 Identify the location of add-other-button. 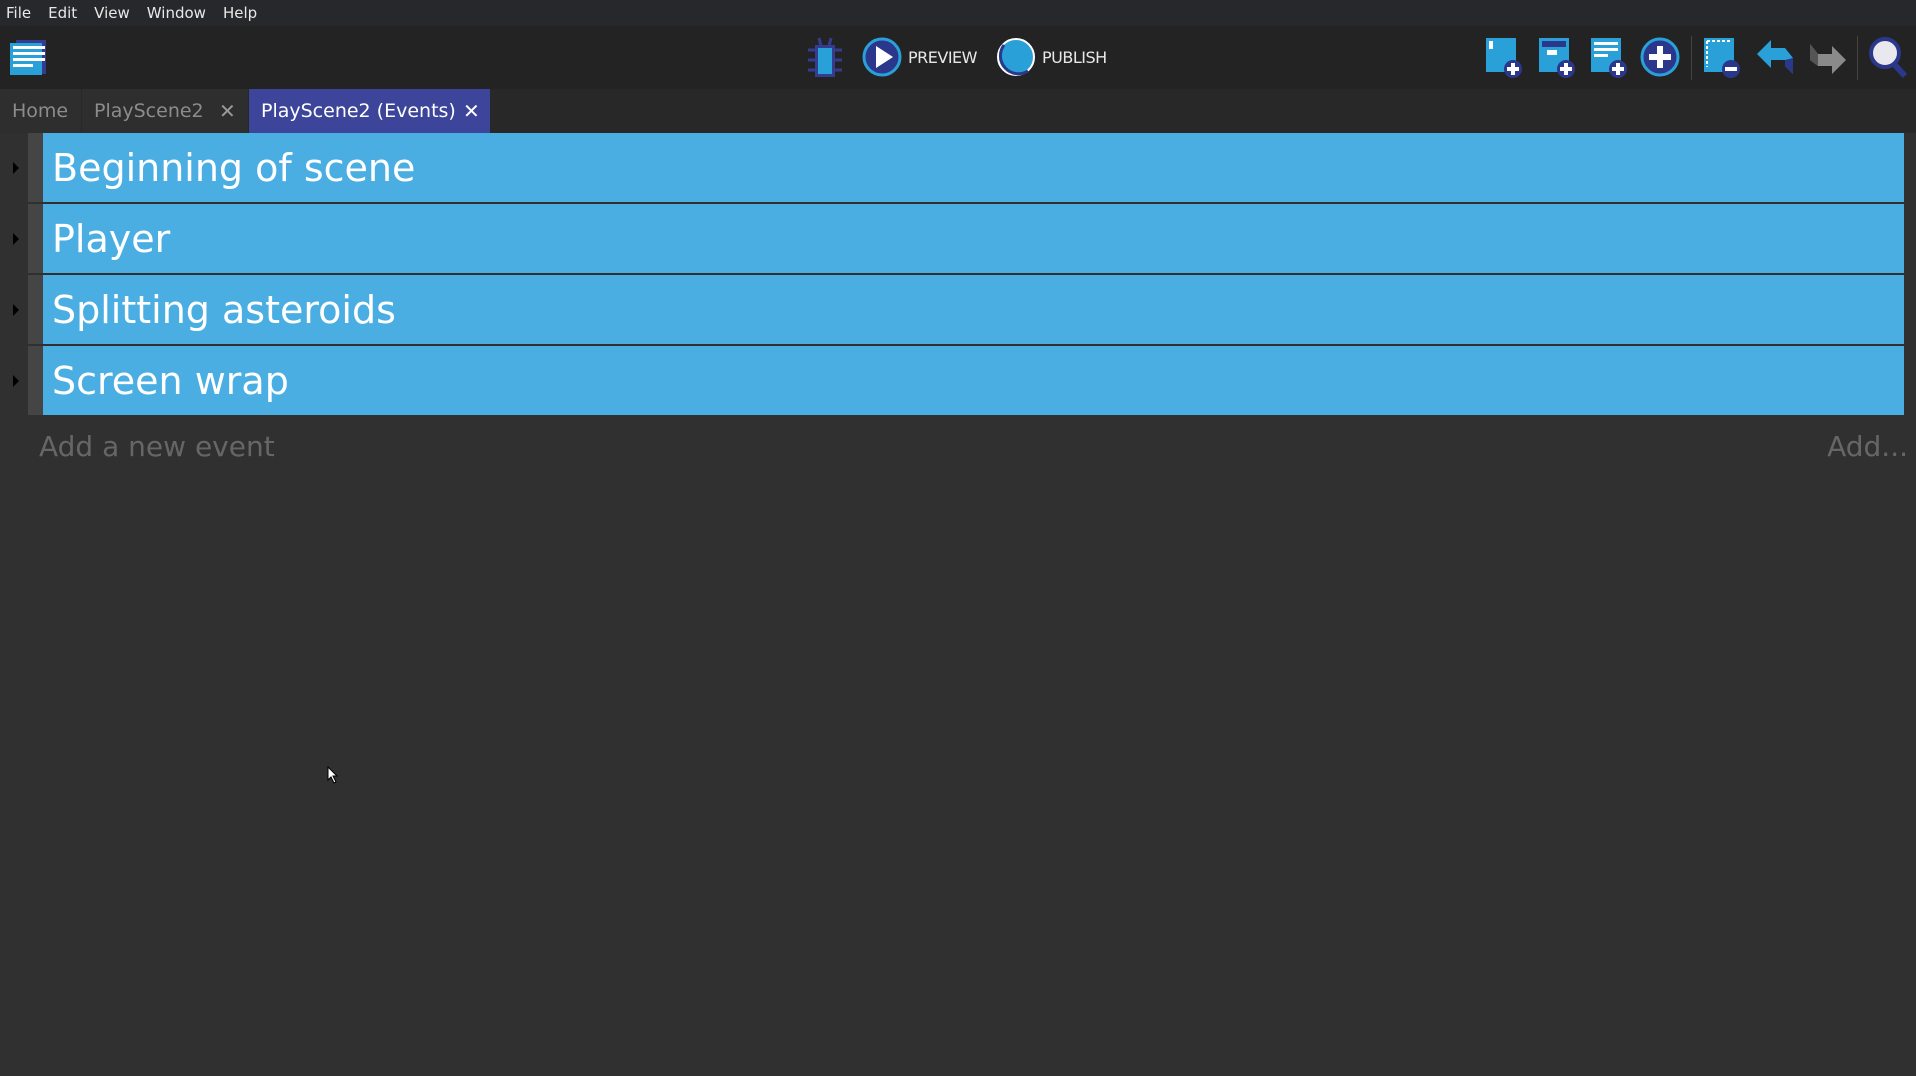
(1660, 57).